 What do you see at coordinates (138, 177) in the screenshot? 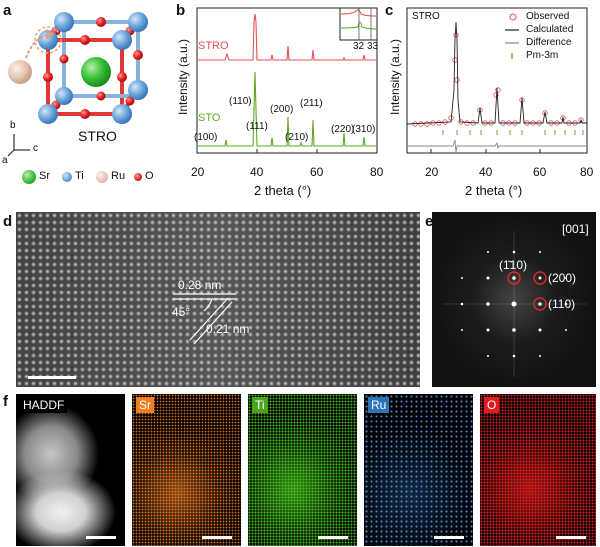
I see `o-legend-dot` at bounding box center [138, 177].